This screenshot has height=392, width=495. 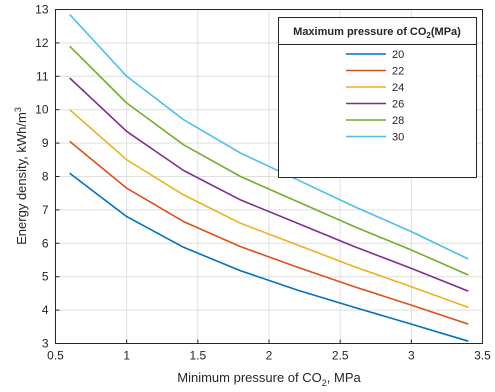 I want to click on y-tick-label: 12, so click(x=42, y=43).